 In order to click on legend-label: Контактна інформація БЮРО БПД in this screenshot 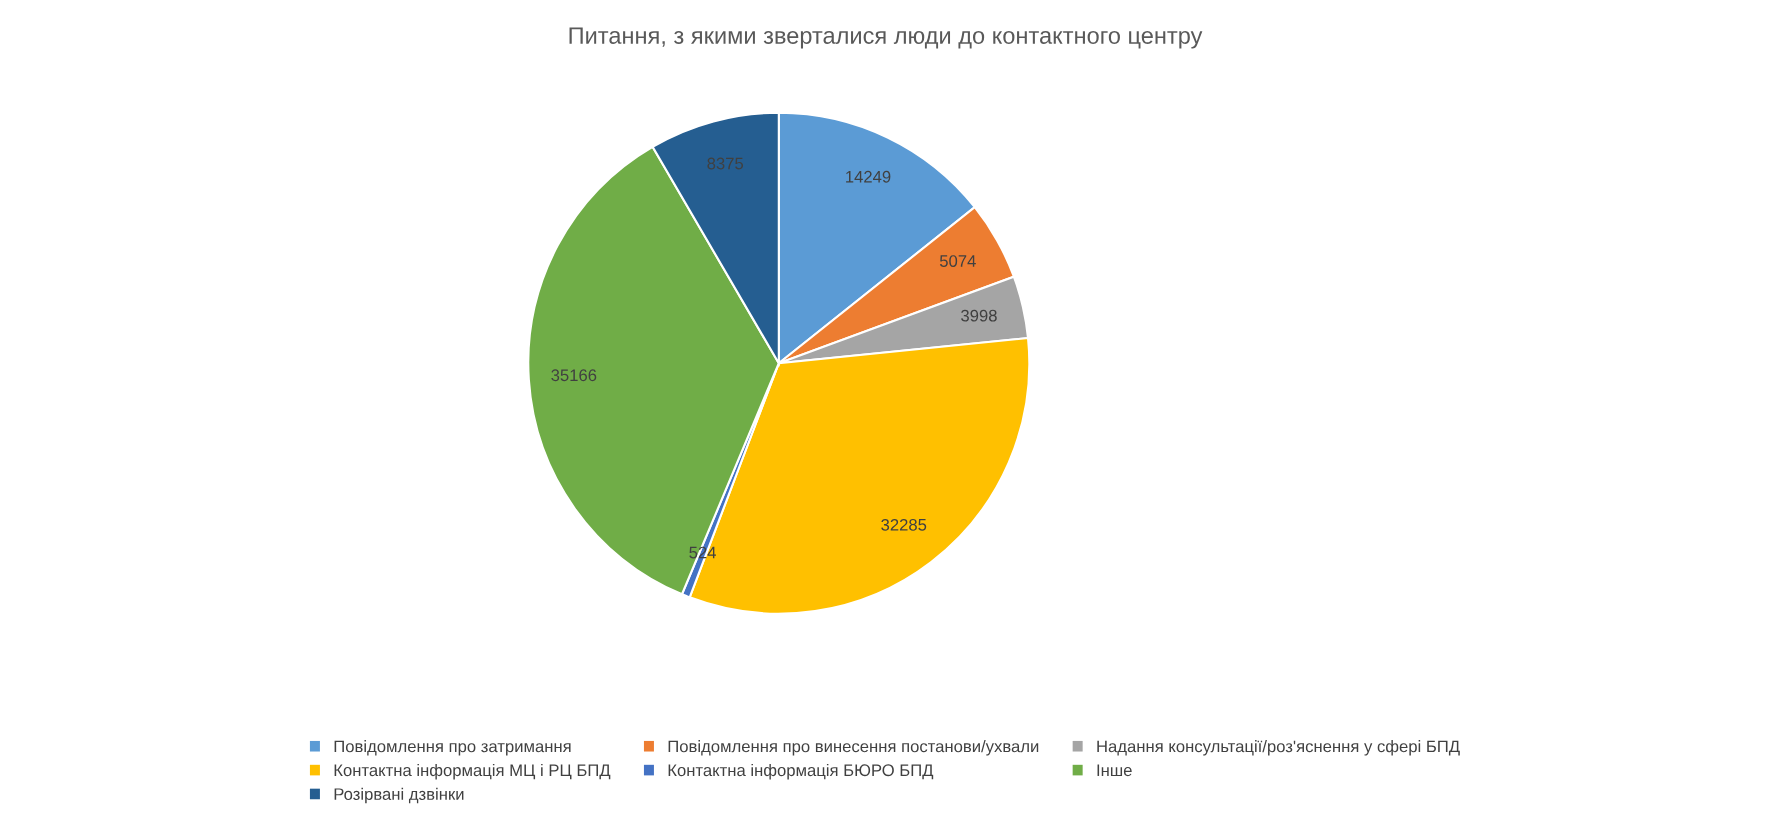, I will do `click(801, 771)`.